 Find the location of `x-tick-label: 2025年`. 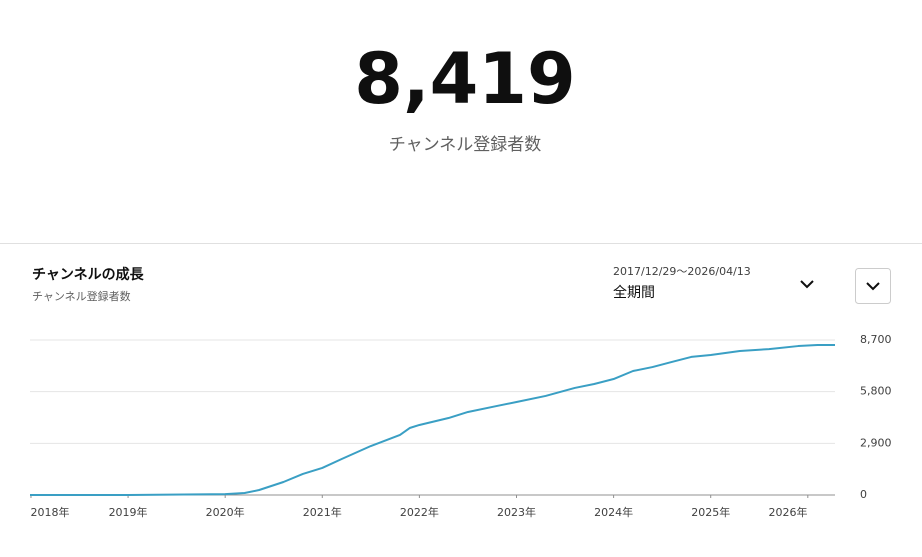

x-tick-label: 2025年 is located at coordinates (710, 512).